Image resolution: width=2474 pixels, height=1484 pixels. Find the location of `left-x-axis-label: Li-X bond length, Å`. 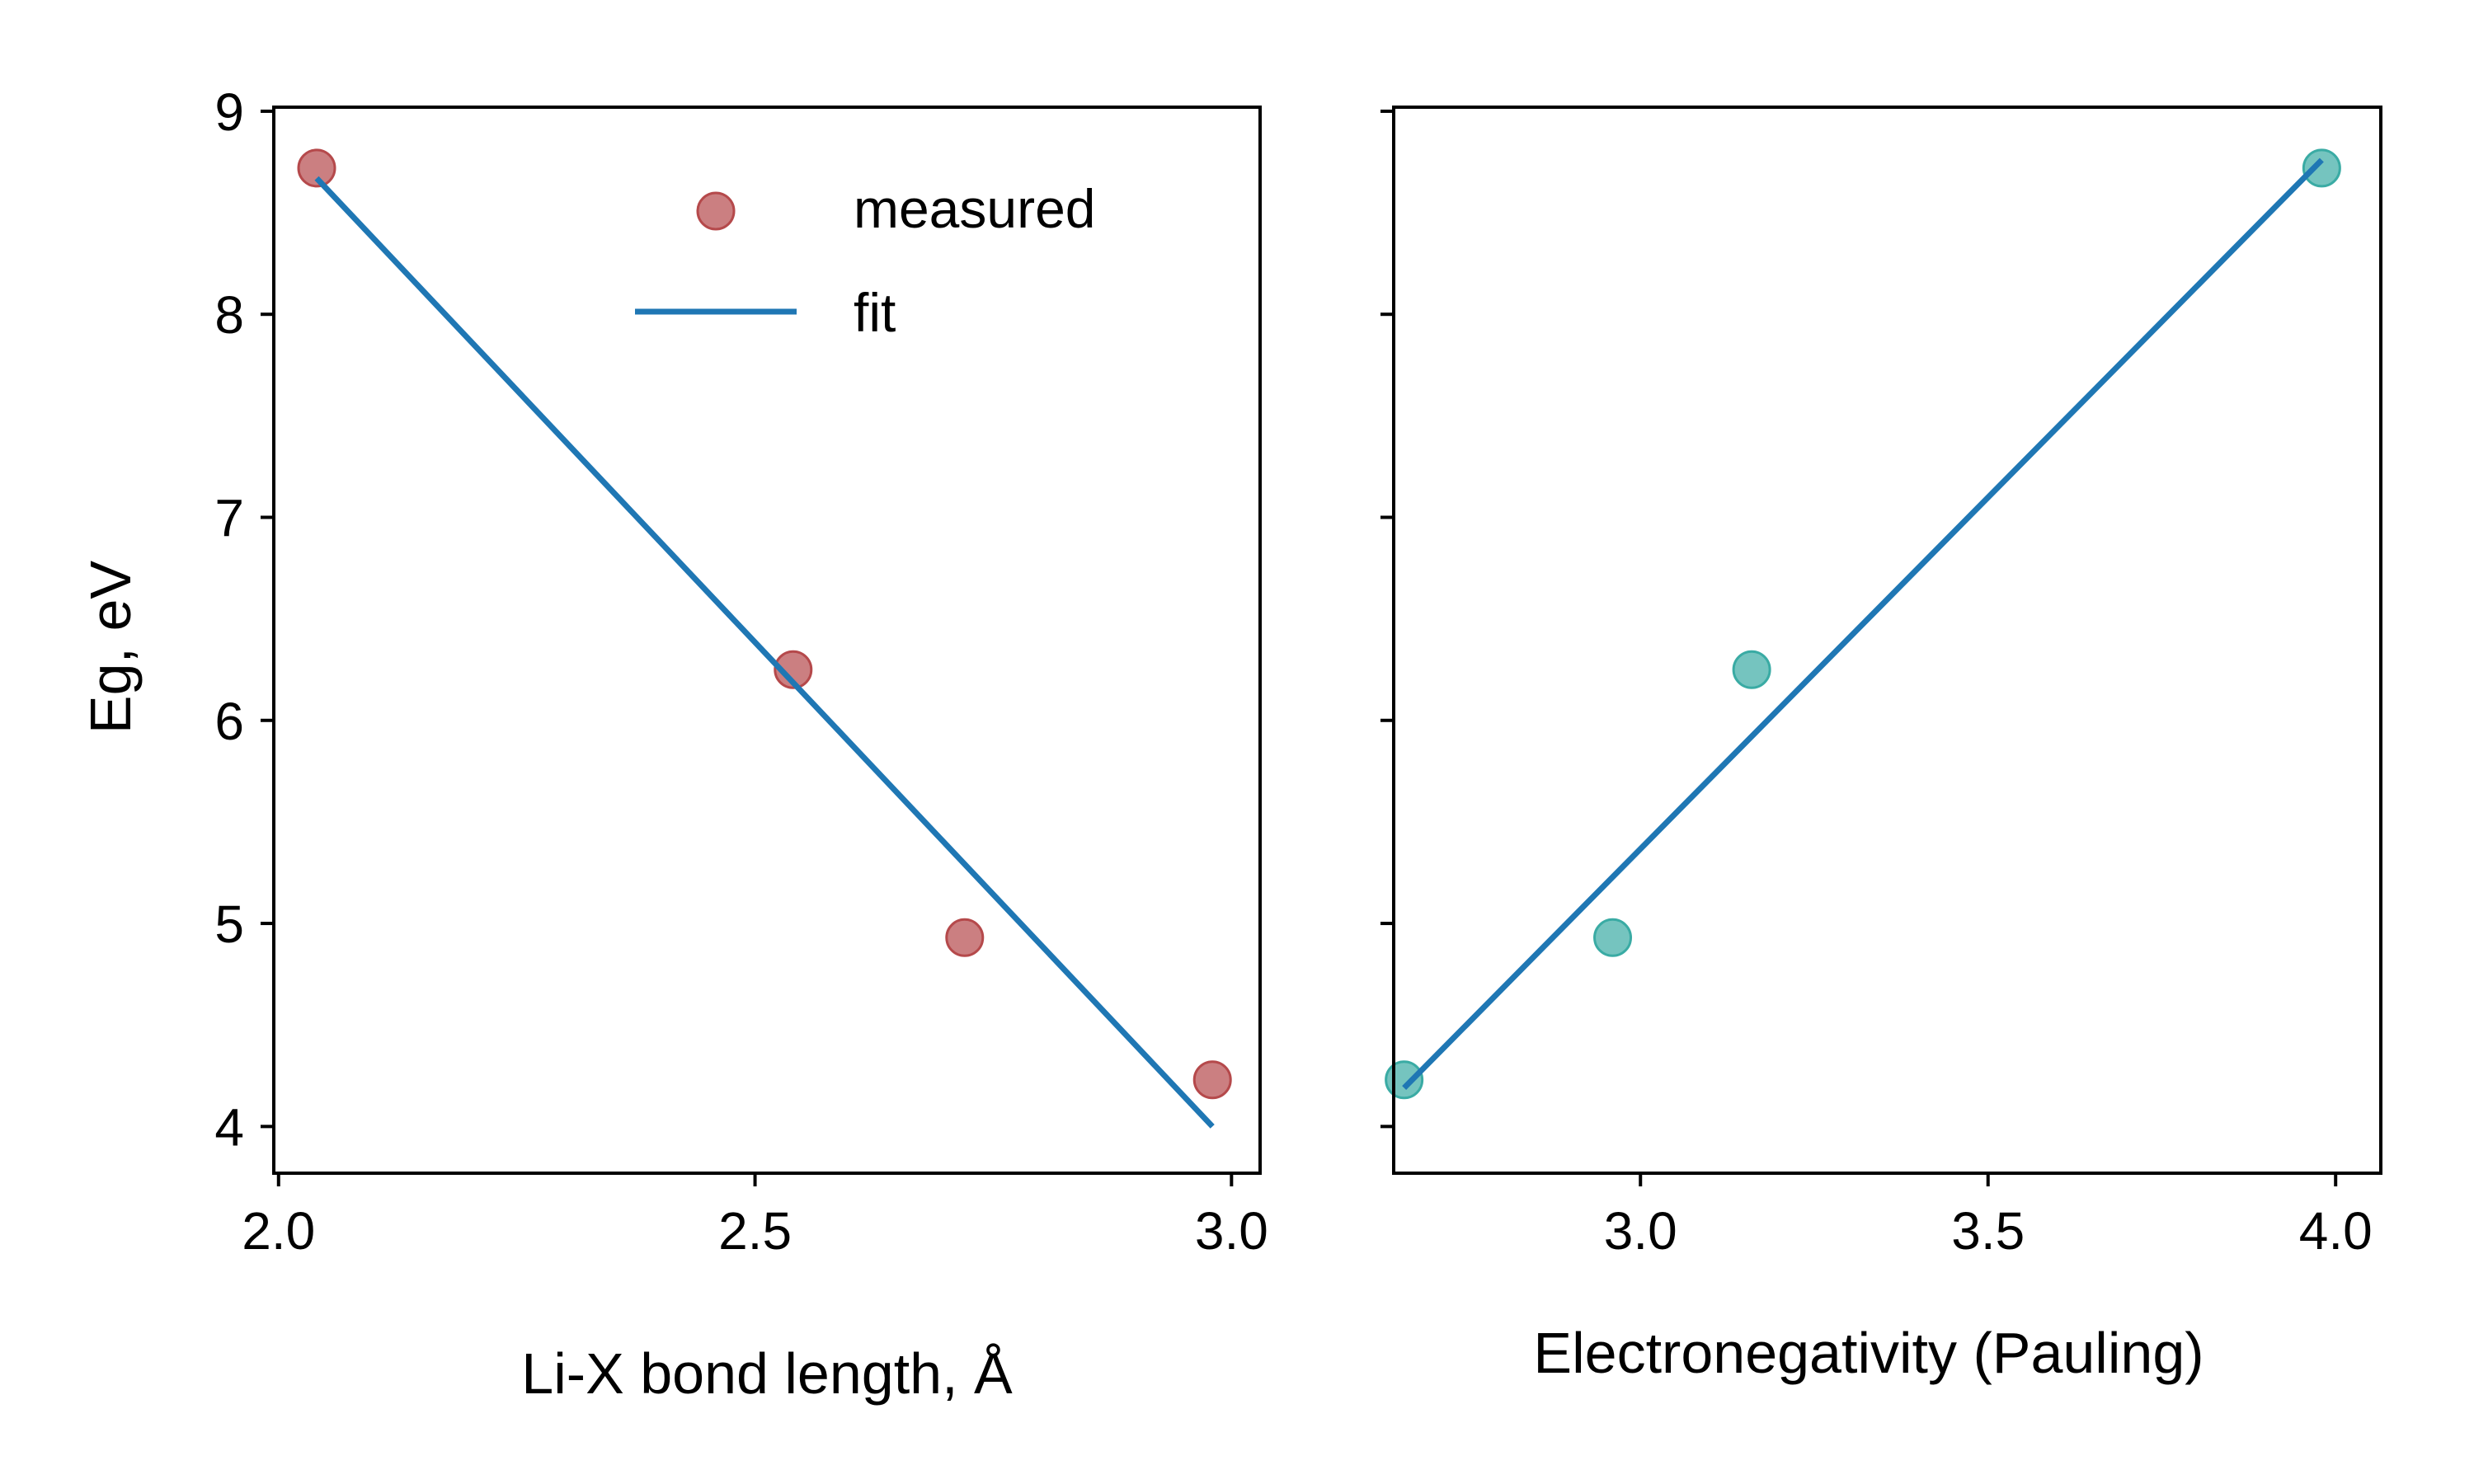

left-x-axis-label: Li-X bond length, Å is located at coordinates (767, 1373).